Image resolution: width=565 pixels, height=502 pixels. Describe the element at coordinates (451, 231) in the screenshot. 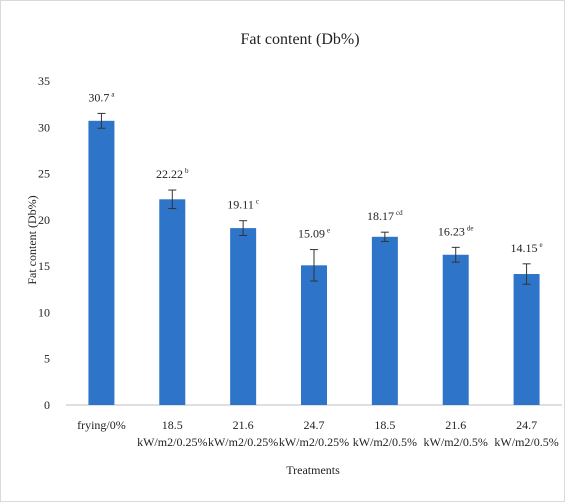

I see `data-label-value: 16.23` at that location.